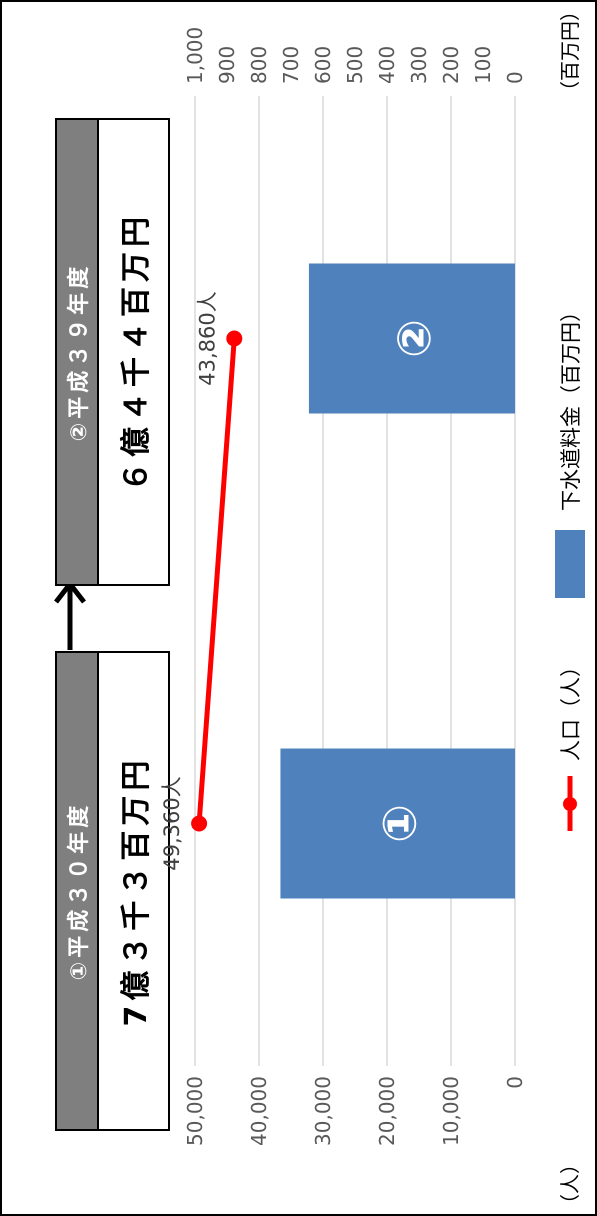 This screenshot has height=1216, width=597. What do you see at coordinates (323, 1111) in the screenshot?
I see `left-tick-label: 30,000` at bounding box center [323, 1111].